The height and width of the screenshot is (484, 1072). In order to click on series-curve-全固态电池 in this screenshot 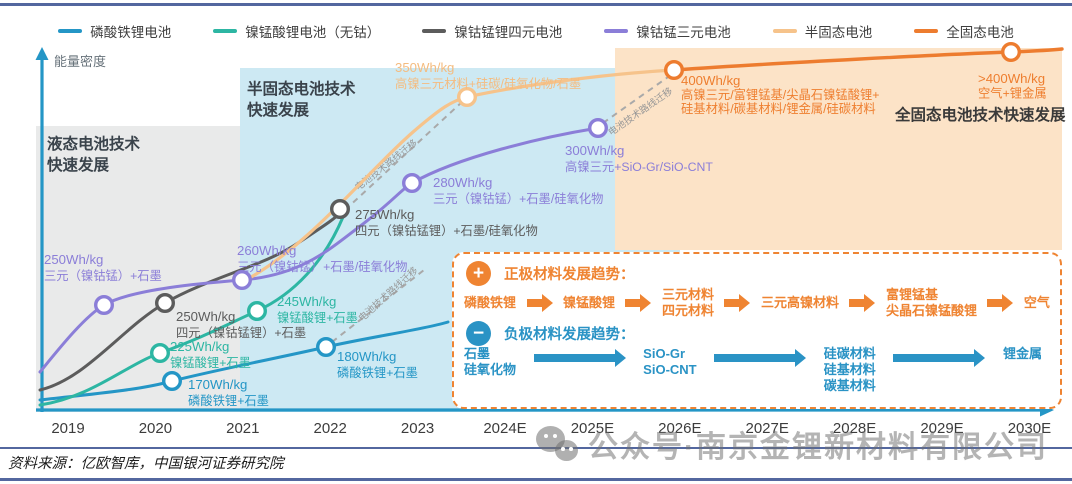, I will do `click(868, 59)`.